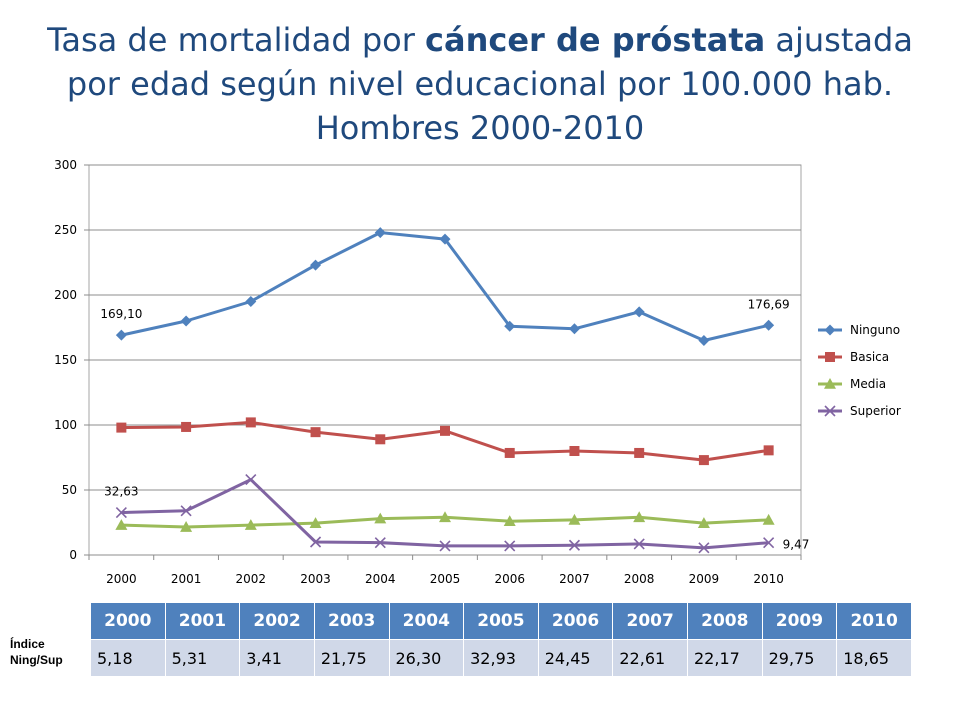 Image resolution: width=960 pixels, height=720 pixels. What do you see at coordinates (316, 265) in the screenshot?
I see `point-ninguno-2003` at bounding box center [316, 265].